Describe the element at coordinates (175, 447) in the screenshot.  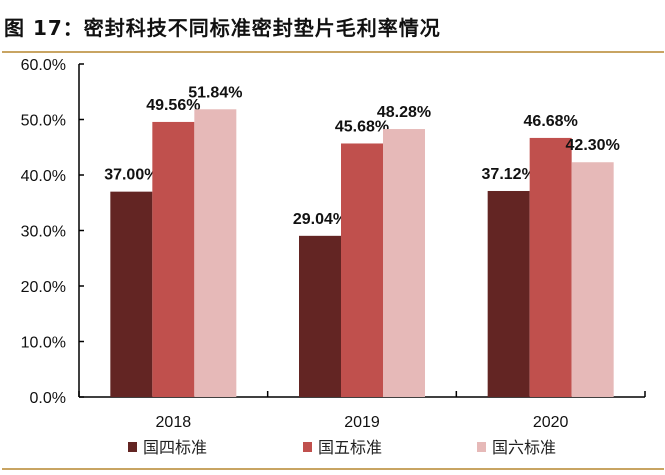
I see `legend-label: 国四标准` at that location.